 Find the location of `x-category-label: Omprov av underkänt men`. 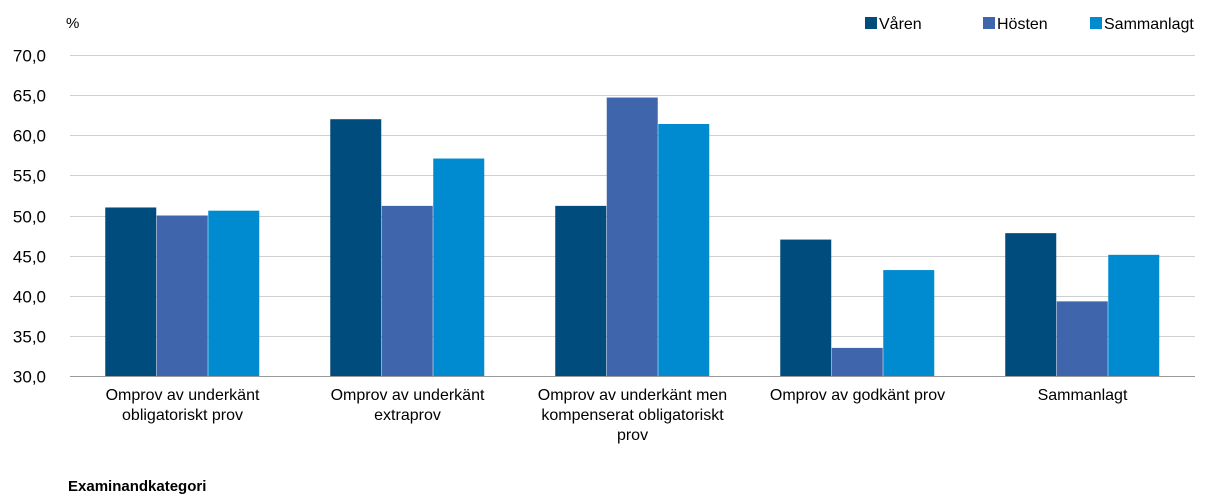

x-category-label: Omprov av underkänt men is located at coordinates (632, 395).